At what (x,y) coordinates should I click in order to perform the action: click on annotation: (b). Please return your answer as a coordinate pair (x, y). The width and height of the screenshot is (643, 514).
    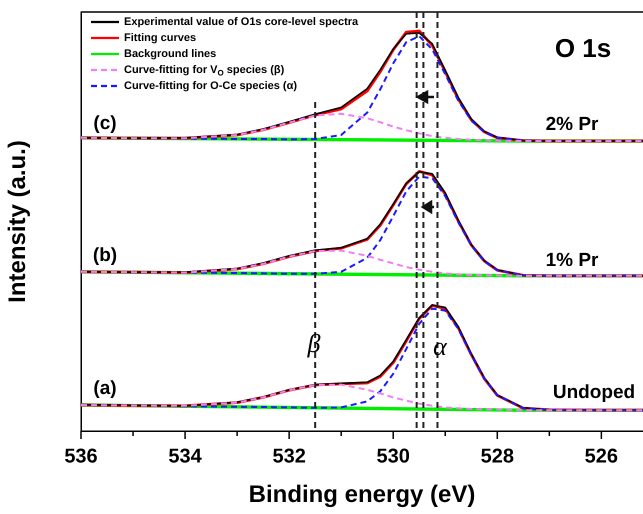
    Looking at the image, I should click on (105, 255).